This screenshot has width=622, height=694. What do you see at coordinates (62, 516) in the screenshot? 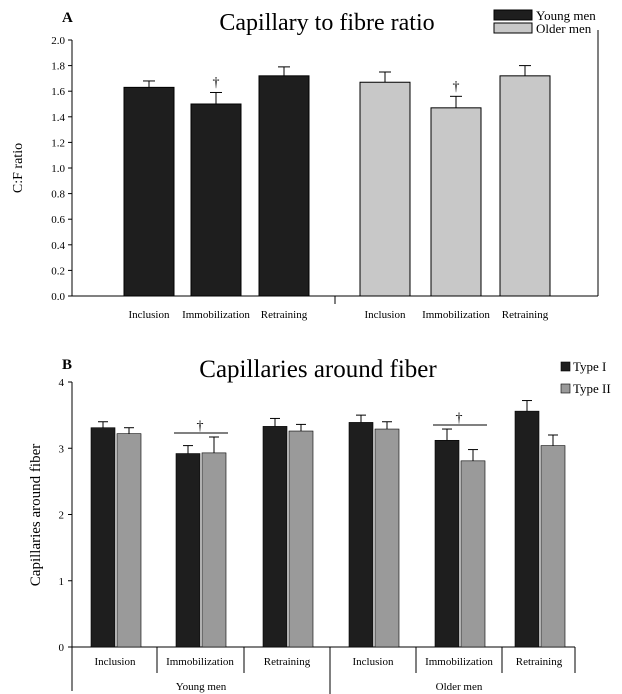
I see `panel-b-y-tick-label: 2` at bounding box center [62, 516].